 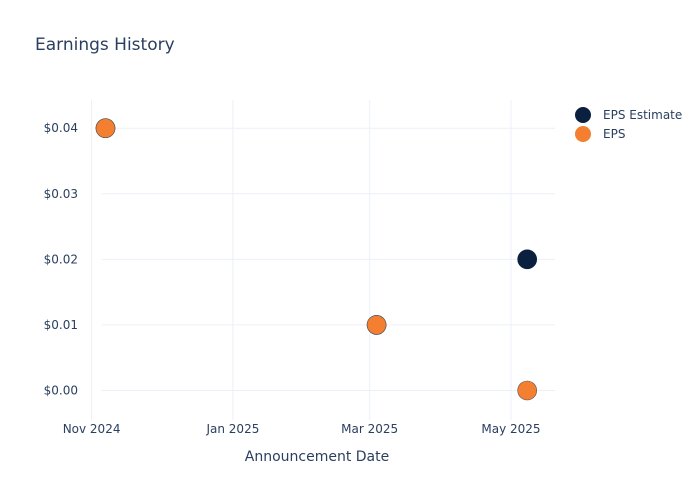 What do you see at coordinates (369, 429) in the screenshot?
I see `x-tick-label: Mar 2025` at bounding box center [369, 429].